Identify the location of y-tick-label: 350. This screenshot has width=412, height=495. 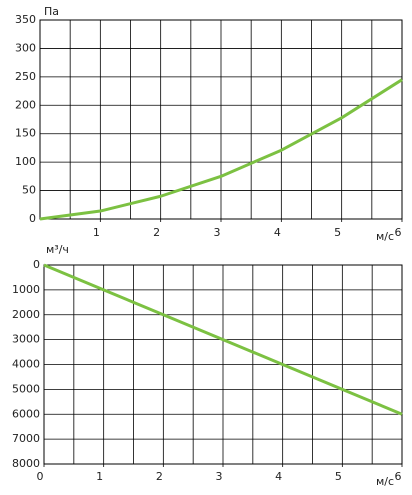
(25, 19).